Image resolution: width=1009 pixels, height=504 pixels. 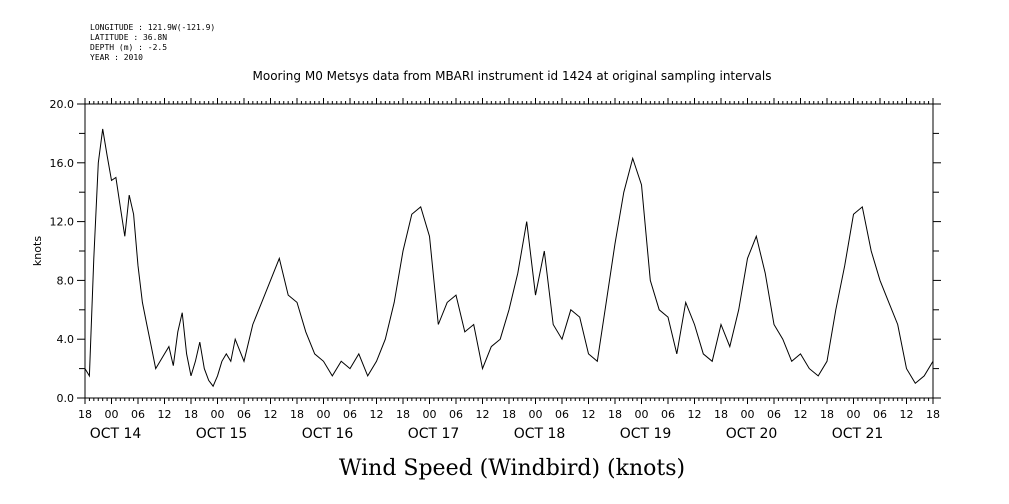 I want to click on y-tick-label: 0.0, so click(x=66, y=398).